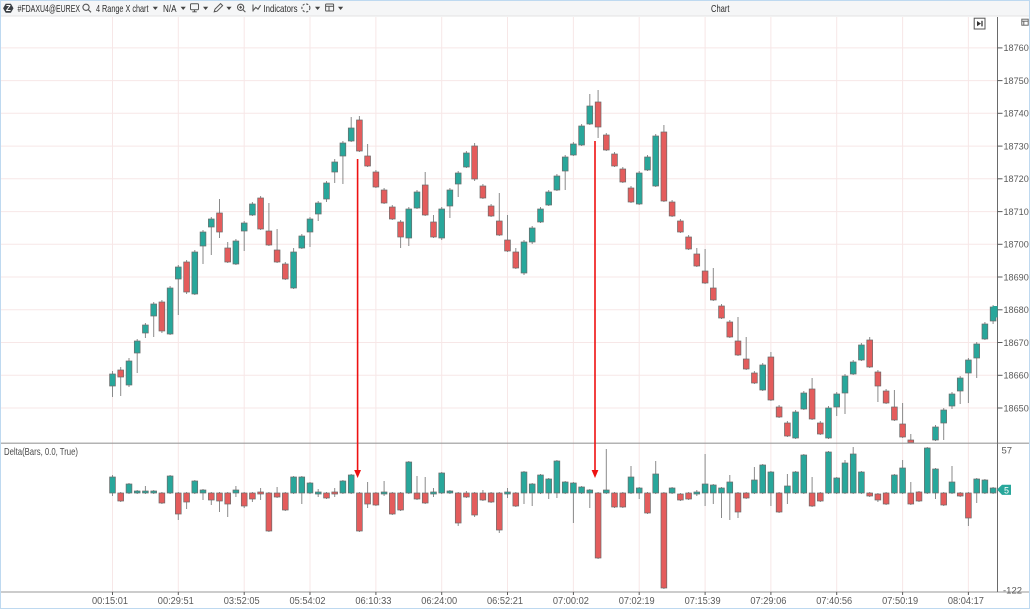  What do you see at coordinates (1016, 146) in the screenshot?
I see `svg-text: 18730` at bounding box center [1016, 146].